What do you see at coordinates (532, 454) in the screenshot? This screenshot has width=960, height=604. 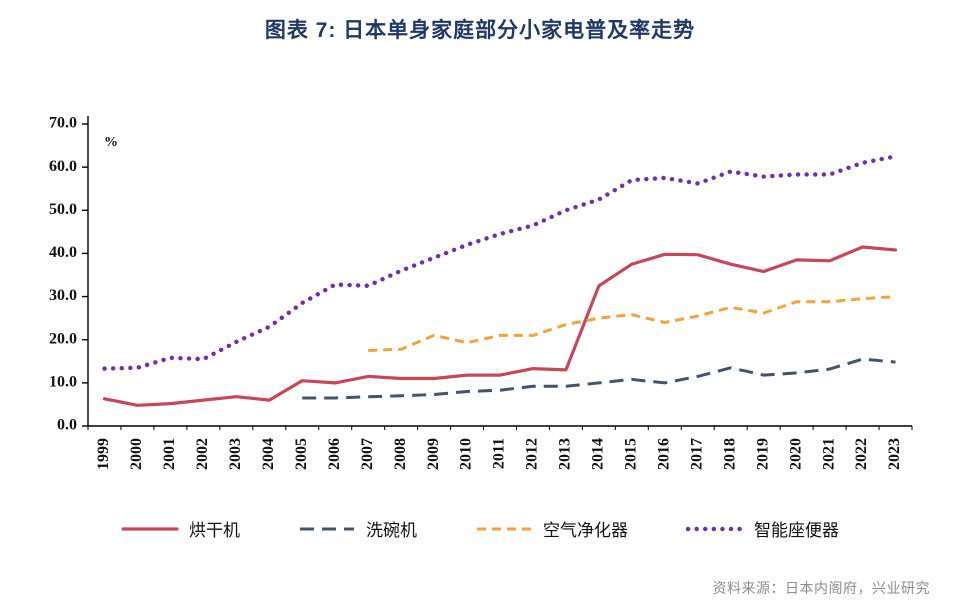 I see `x-tick-label: 2012` at bounding box center [532, 454].